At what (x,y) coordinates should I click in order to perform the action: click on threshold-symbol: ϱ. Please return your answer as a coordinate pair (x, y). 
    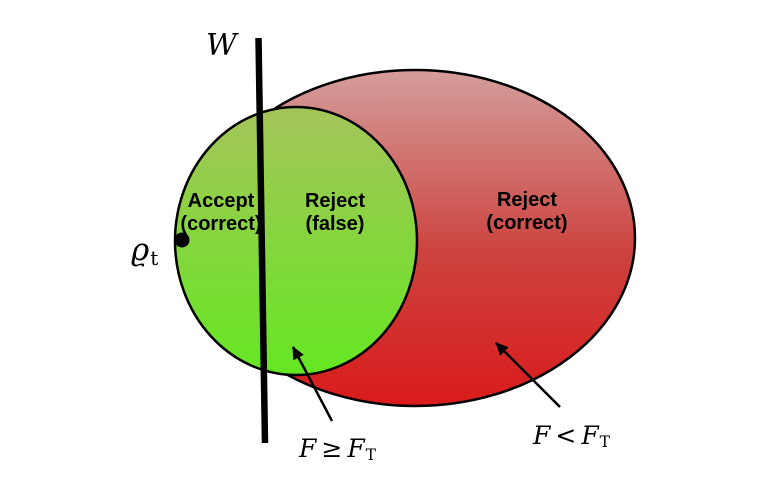
    Looking at the image, I should click on (140, 250).